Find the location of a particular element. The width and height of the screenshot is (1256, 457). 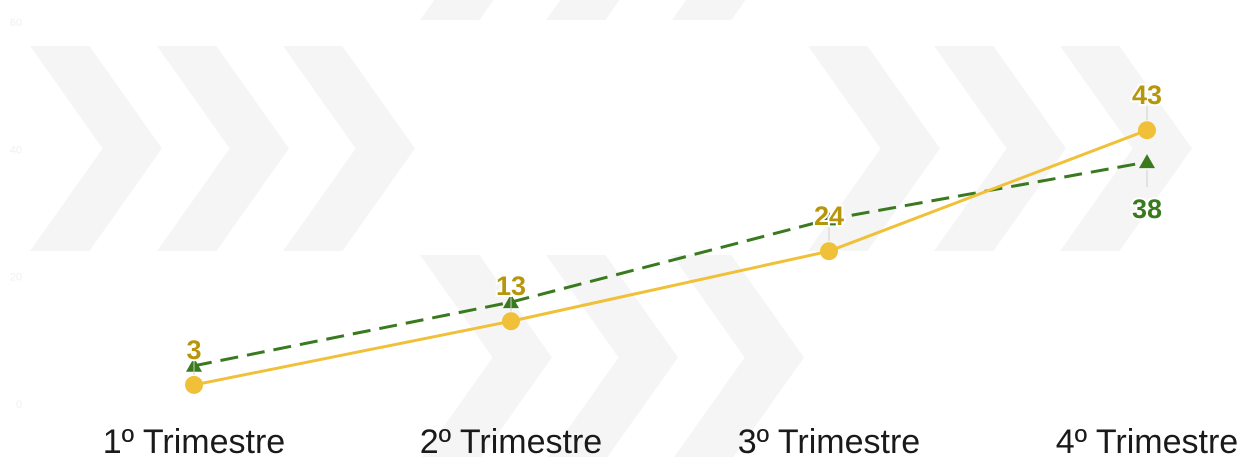

data-label: 24 is located at coordinates (829, 216).